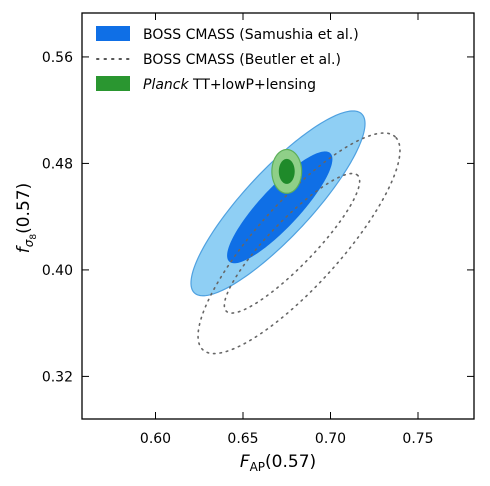  What do you see at coordinates (242, 60) in the screenshot?
I see `legend-label-beutler: BOSS CMASS (Beutler et al.)` at bounding box center [242, 60].